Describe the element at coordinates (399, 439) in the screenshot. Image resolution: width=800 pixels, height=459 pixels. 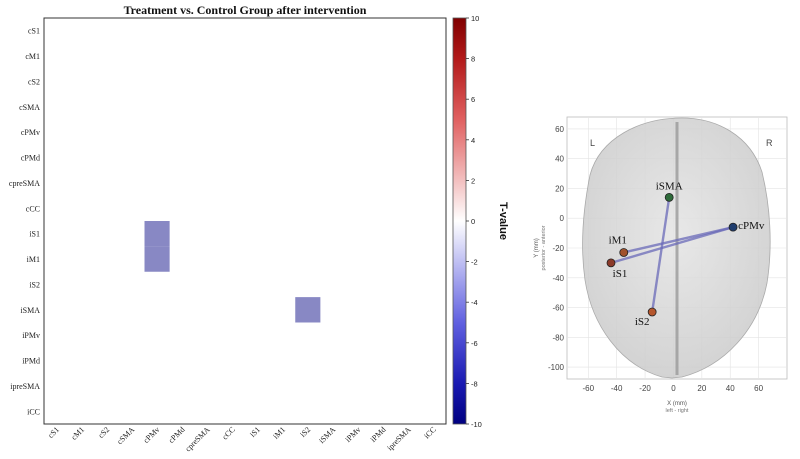
I see `heatmap-col-label: ipreSMA` at that location.